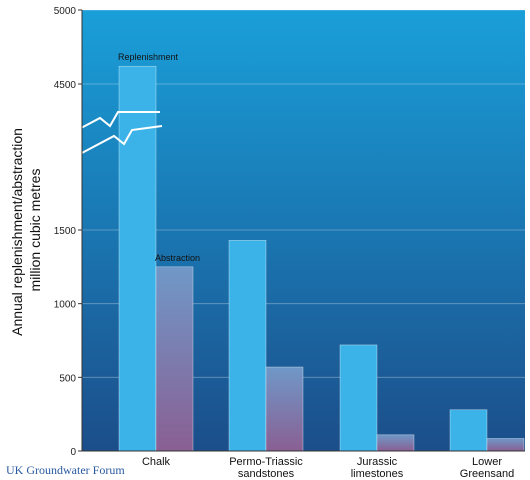  I want to click on series-annotations: Replenishment Abstraction, so click(159, 157).